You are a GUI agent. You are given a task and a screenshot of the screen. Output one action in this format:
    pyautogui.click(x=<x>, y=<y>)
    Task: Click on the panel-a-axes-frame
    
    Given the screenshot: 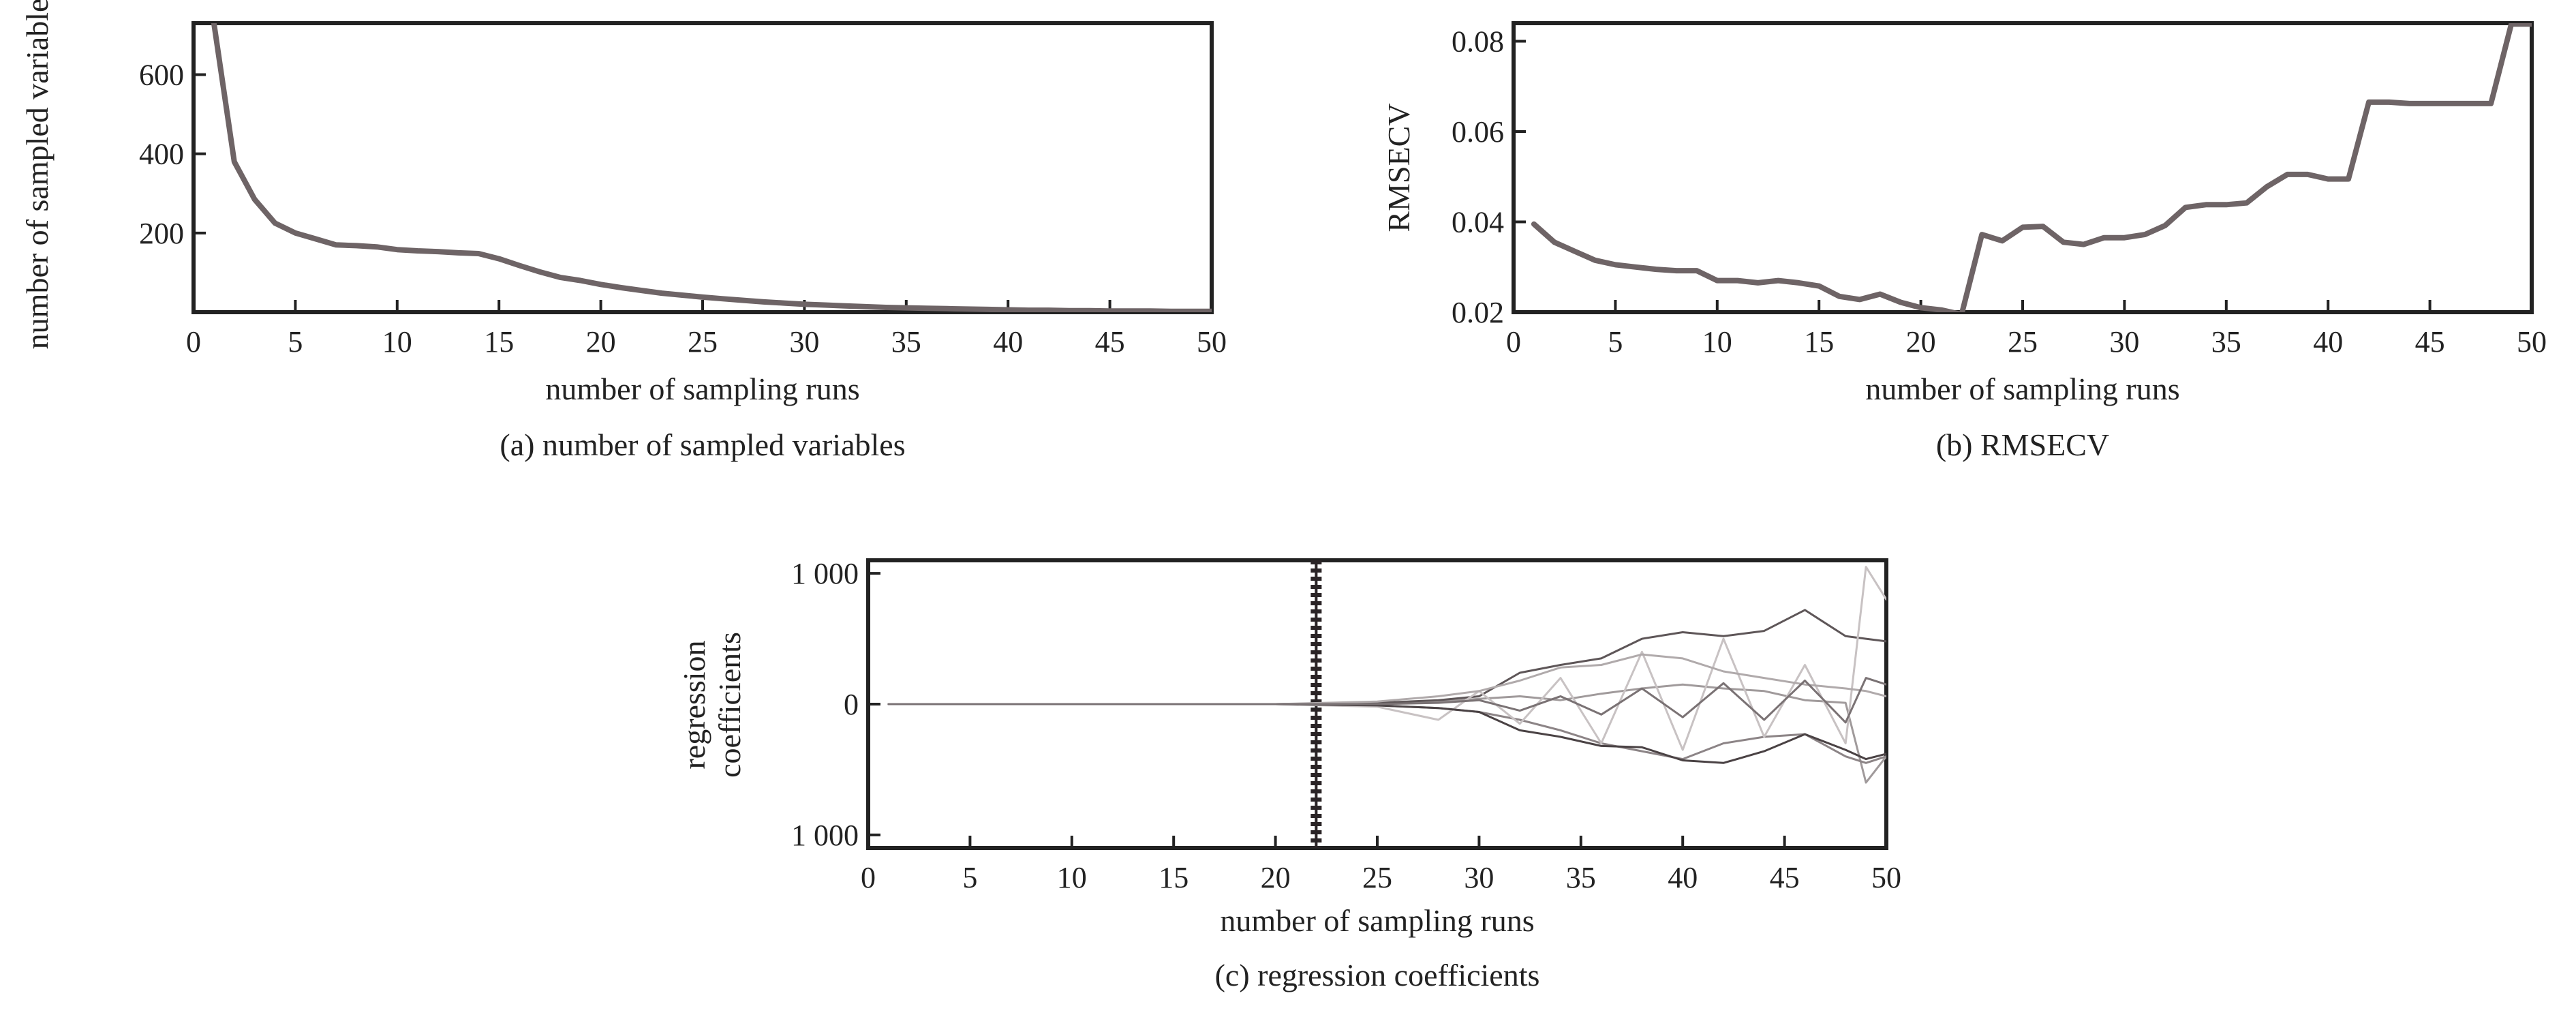 What is the action you would take?
    pyautogui.click(x=703, y=167)
    